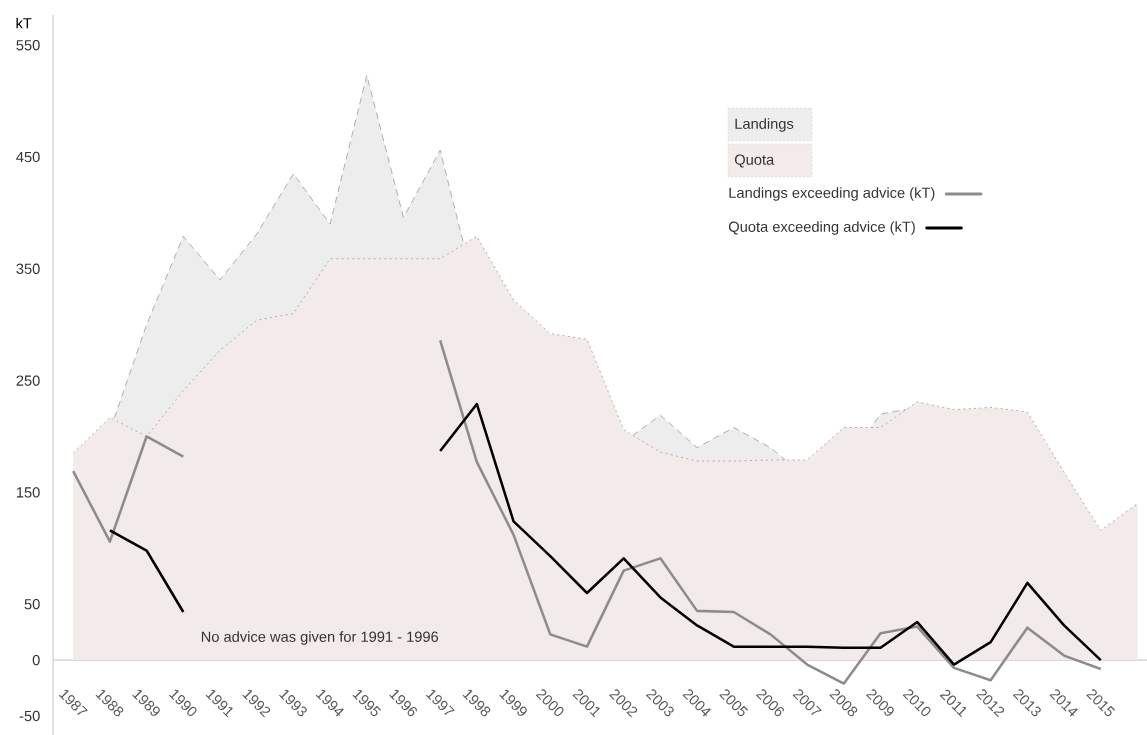 The height and width of the screenshot is (735, 1147). I want to click on legend-label: Quota exceeding advice (kT), so click(821, 228).